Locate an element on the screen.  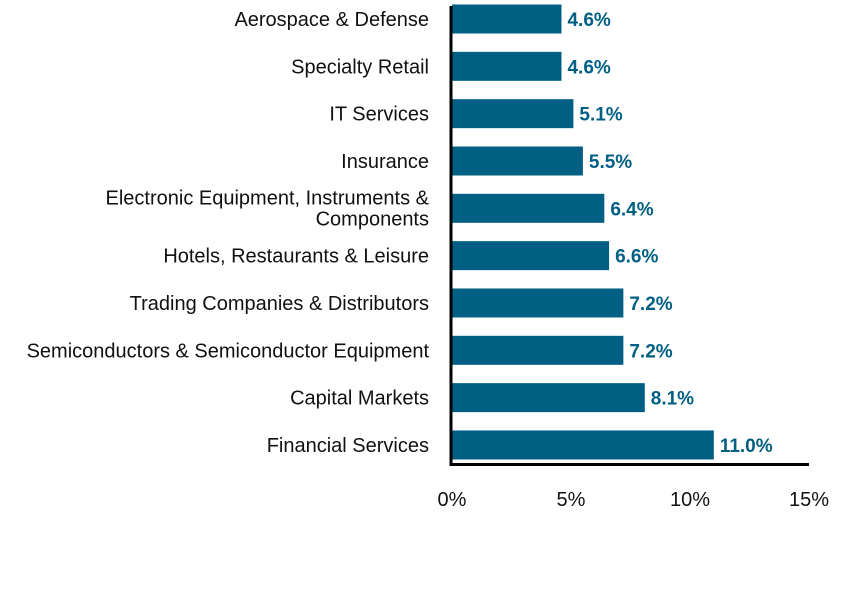
value-label: 5.1% is located at coordinates (600, 115).